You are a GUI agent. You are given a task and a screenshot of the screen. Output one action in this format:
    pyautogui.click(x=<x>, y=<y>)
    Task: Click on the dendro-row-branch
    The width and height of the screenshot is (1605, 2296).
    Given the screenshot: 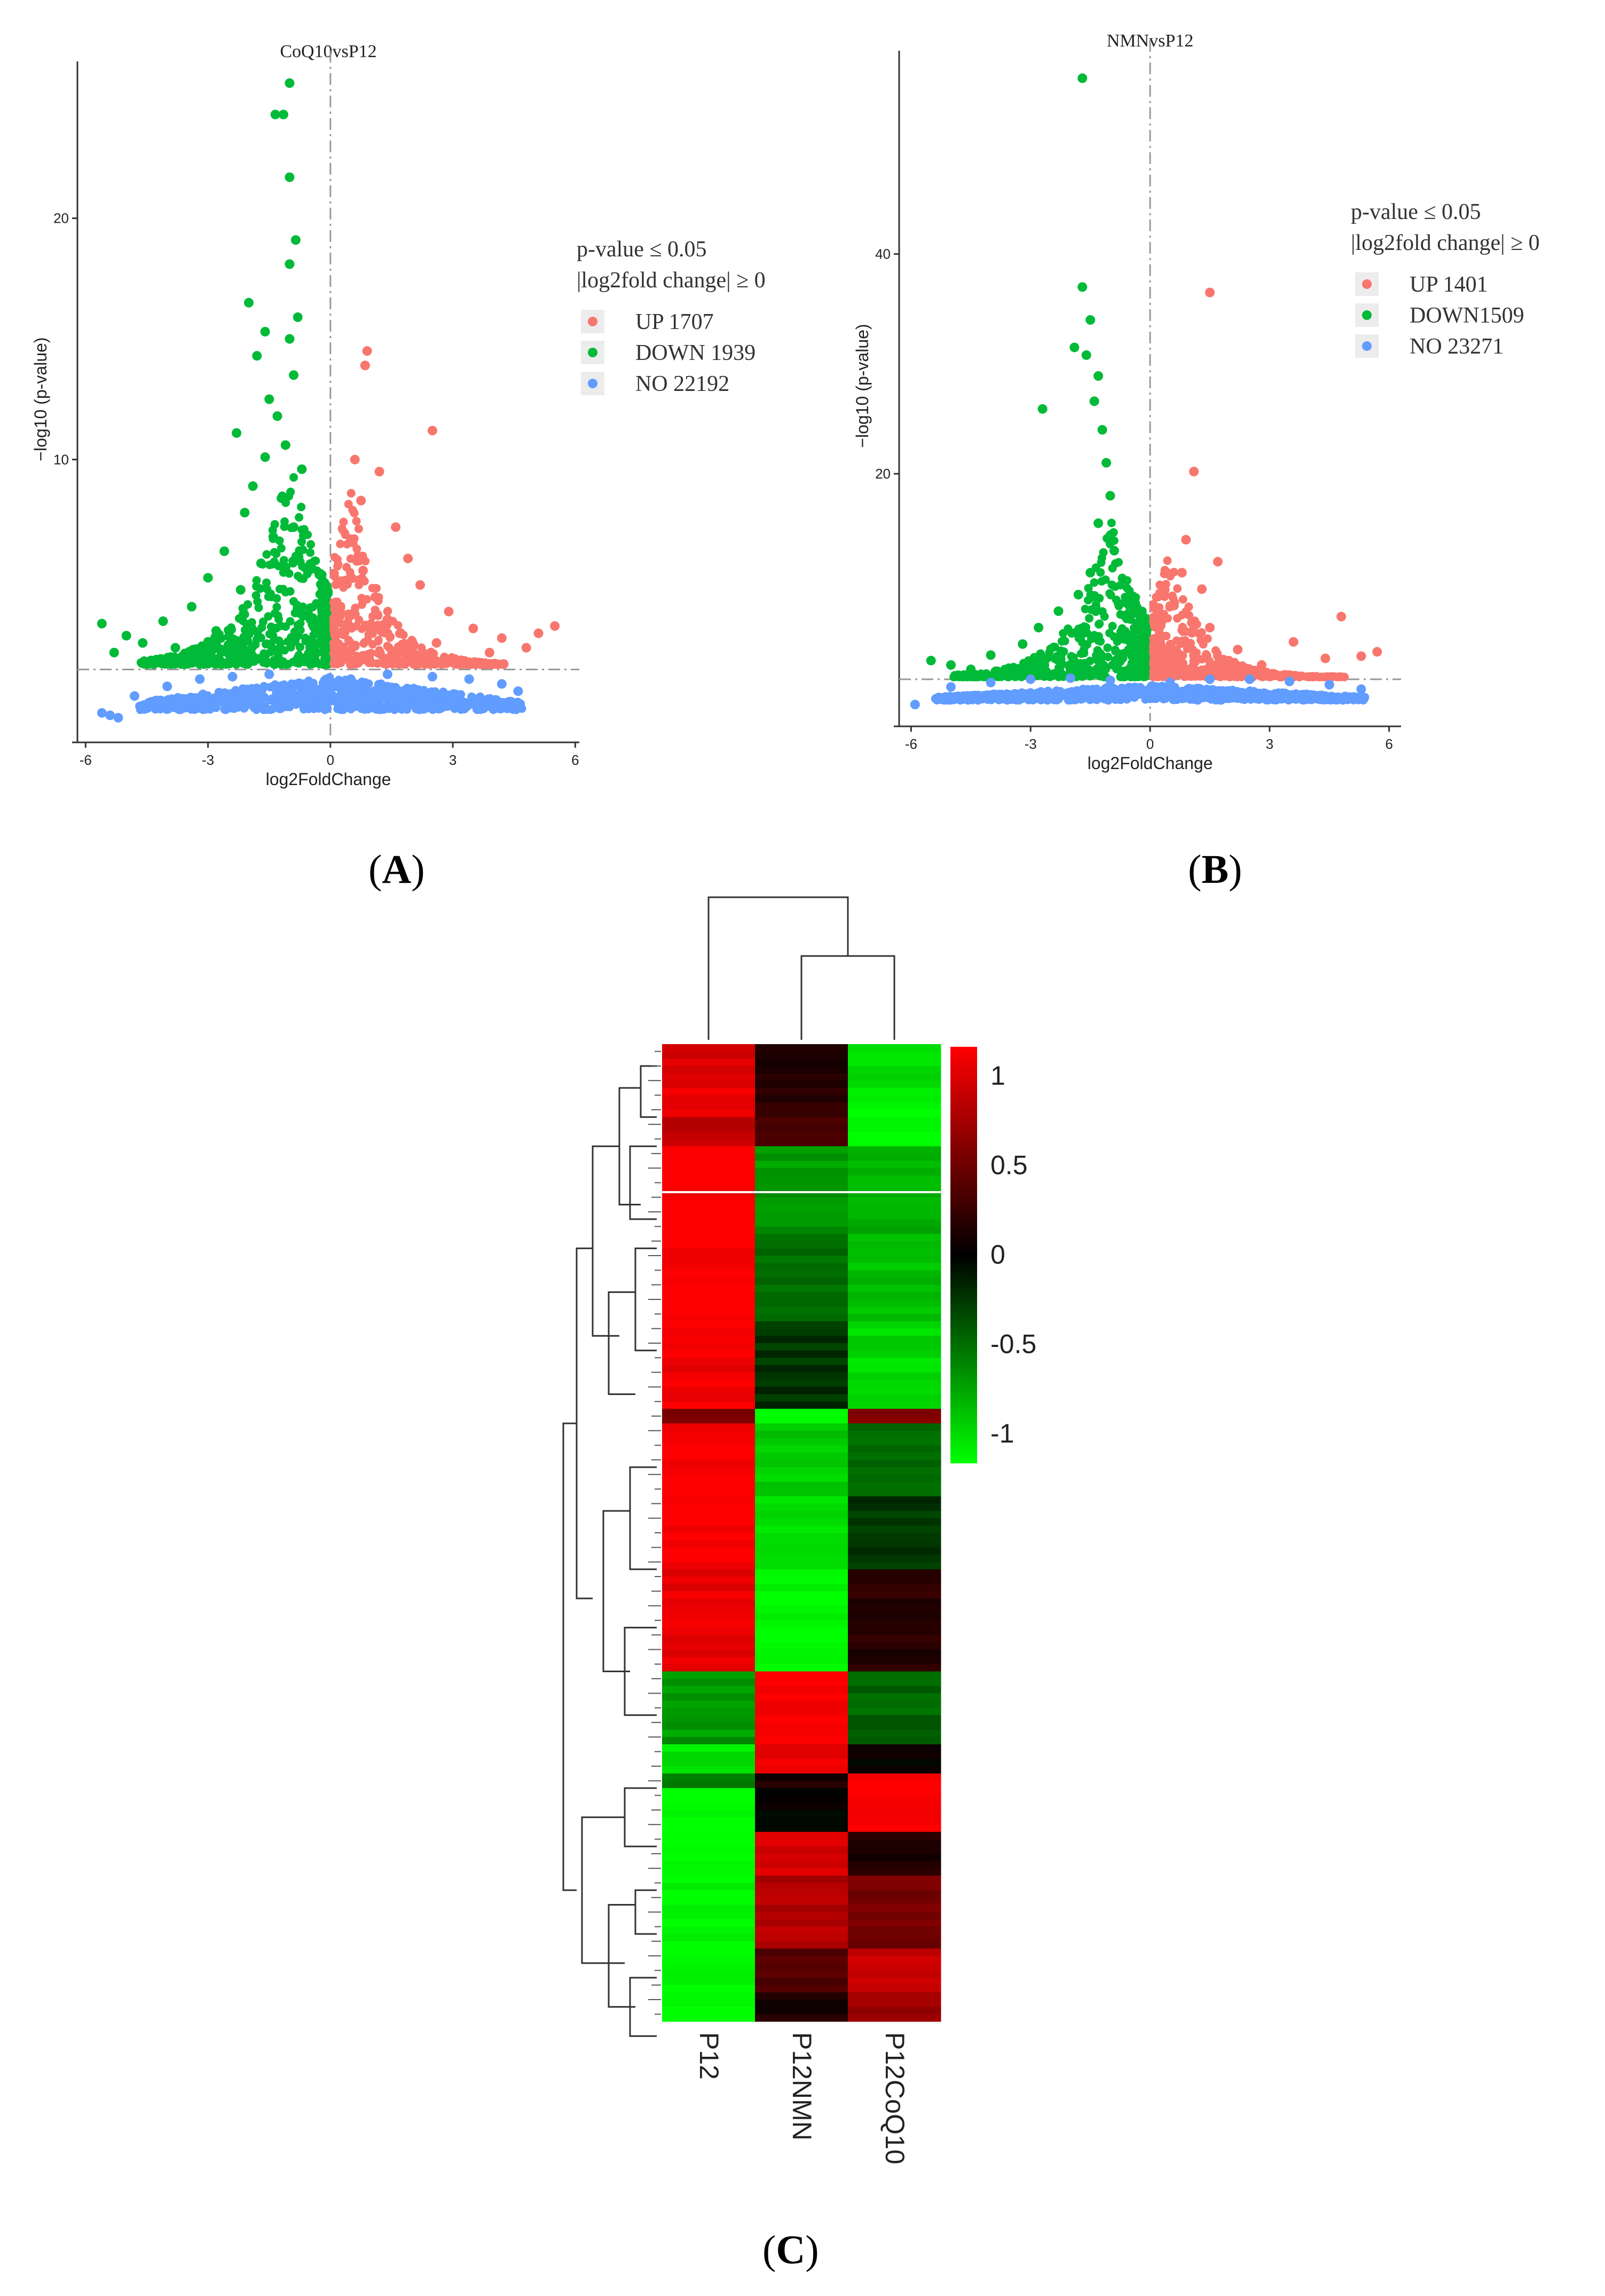 What is the action you would take?
    pyautogui.click(x=643, y=1518)
    